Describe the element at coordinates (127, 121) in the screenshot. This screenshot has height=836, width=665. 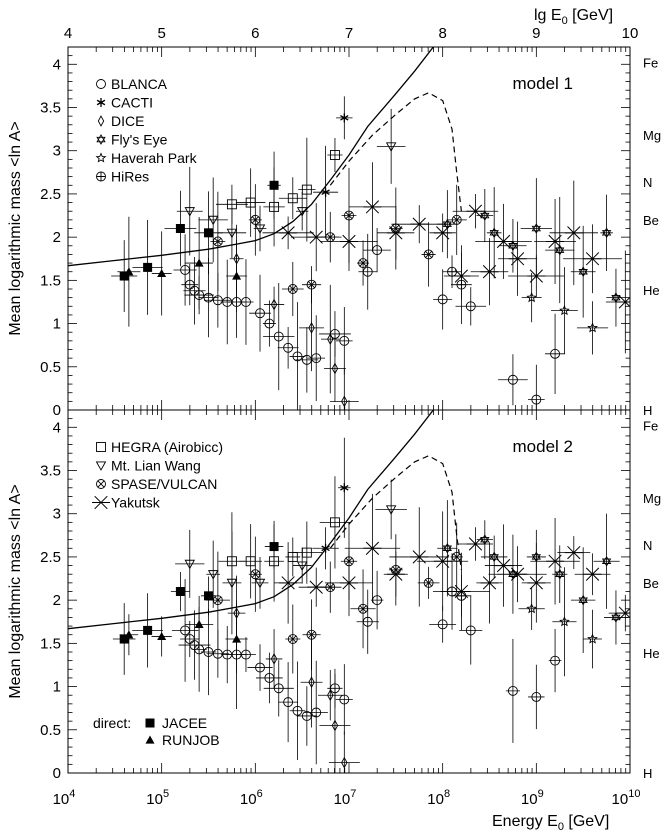
I see `legend-label: DICE` at that location.